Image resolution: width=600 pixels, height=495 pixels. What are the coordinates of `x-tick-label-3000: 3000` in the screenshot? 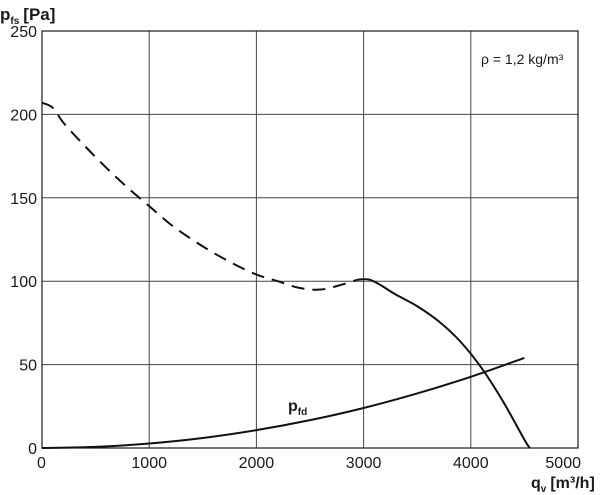 It's located at (364, 463).